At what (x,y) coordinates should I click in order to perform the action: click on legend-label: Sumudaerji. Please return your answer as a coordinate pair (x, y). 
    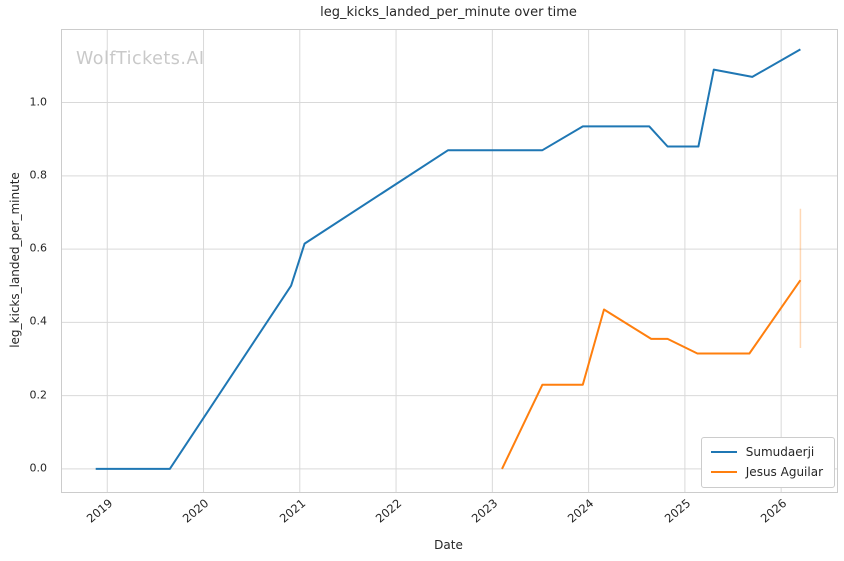
    Looking at the image, I should click on (780, 452).